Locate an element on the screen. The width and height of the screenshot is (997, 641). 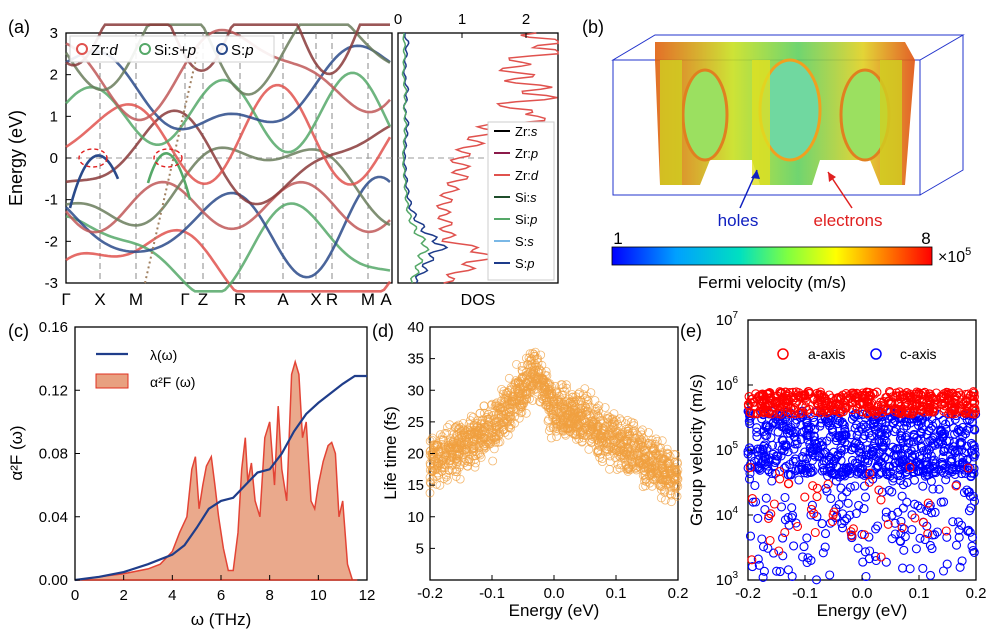
e-ytick-2: 105 is located at coordinates (727, 449).